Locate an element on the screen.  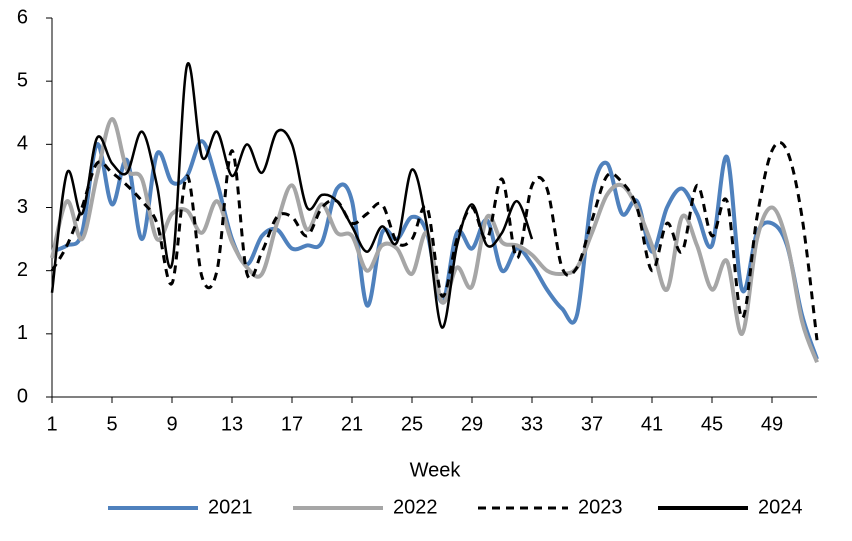
x-tick-label: 25 is located at coordinates (412, 424).